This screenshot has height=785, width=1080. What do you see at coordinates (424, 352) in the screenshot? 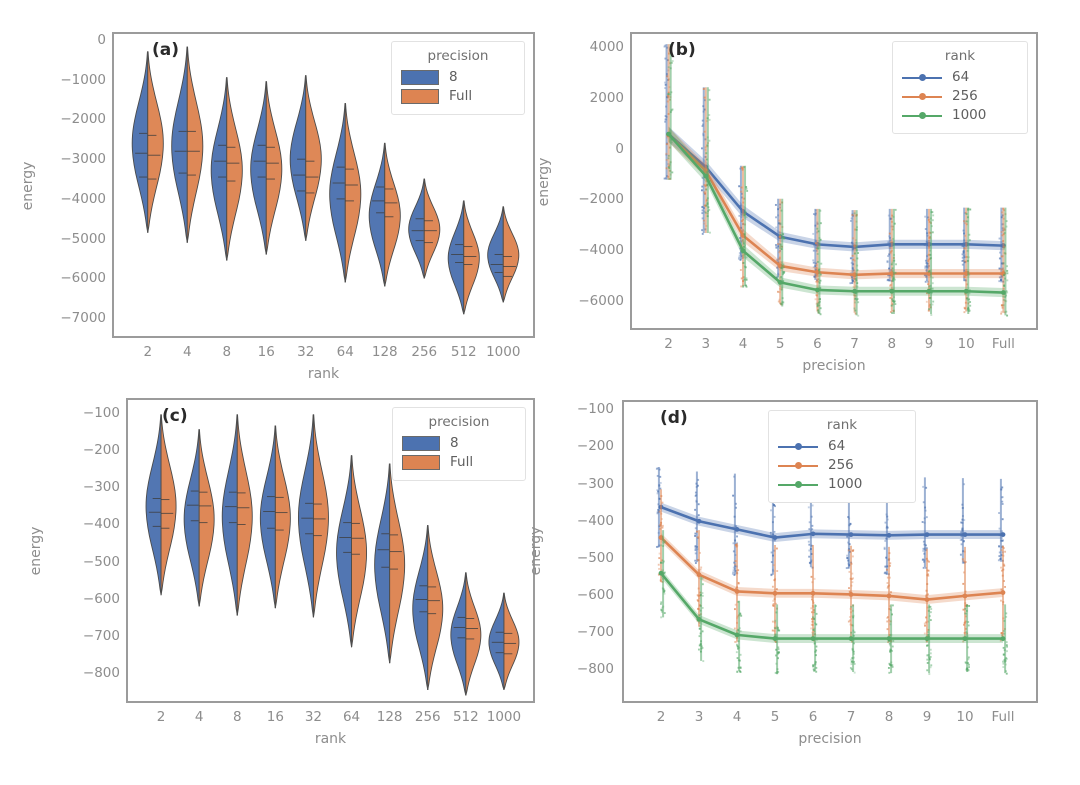
I see `x-axis-tick-label: 256` at bounding box center [424, 352].